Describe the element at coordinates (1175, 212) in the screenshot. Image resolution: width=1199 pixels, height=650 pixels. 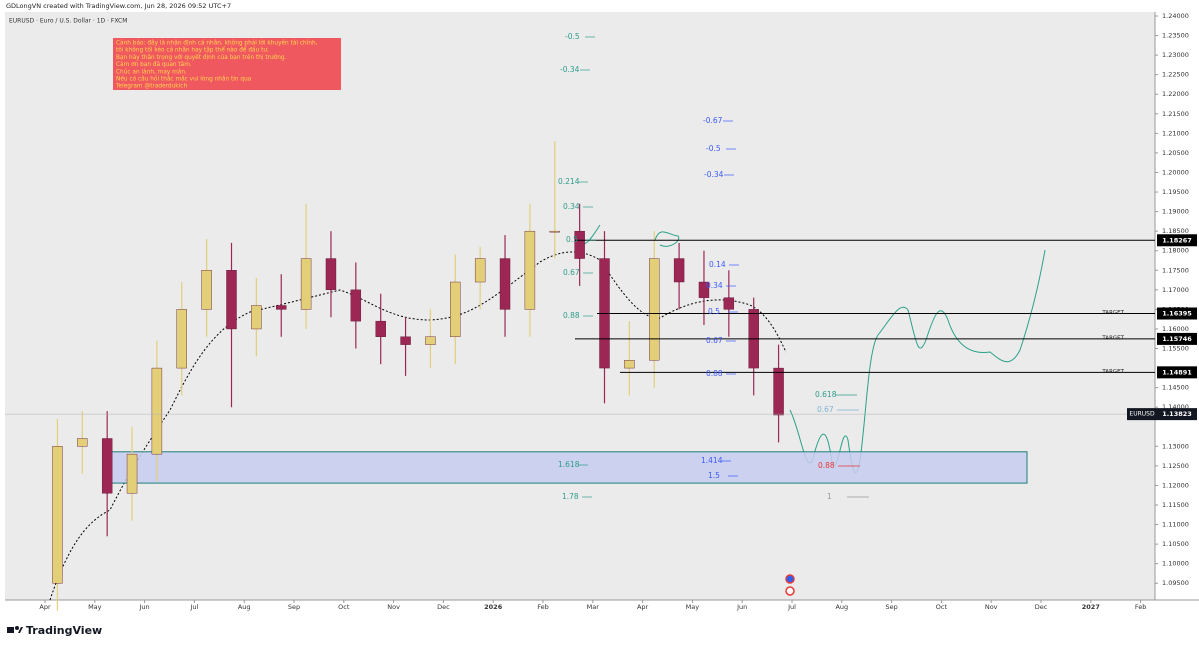
I see `price-label: 1.19000` at that location.